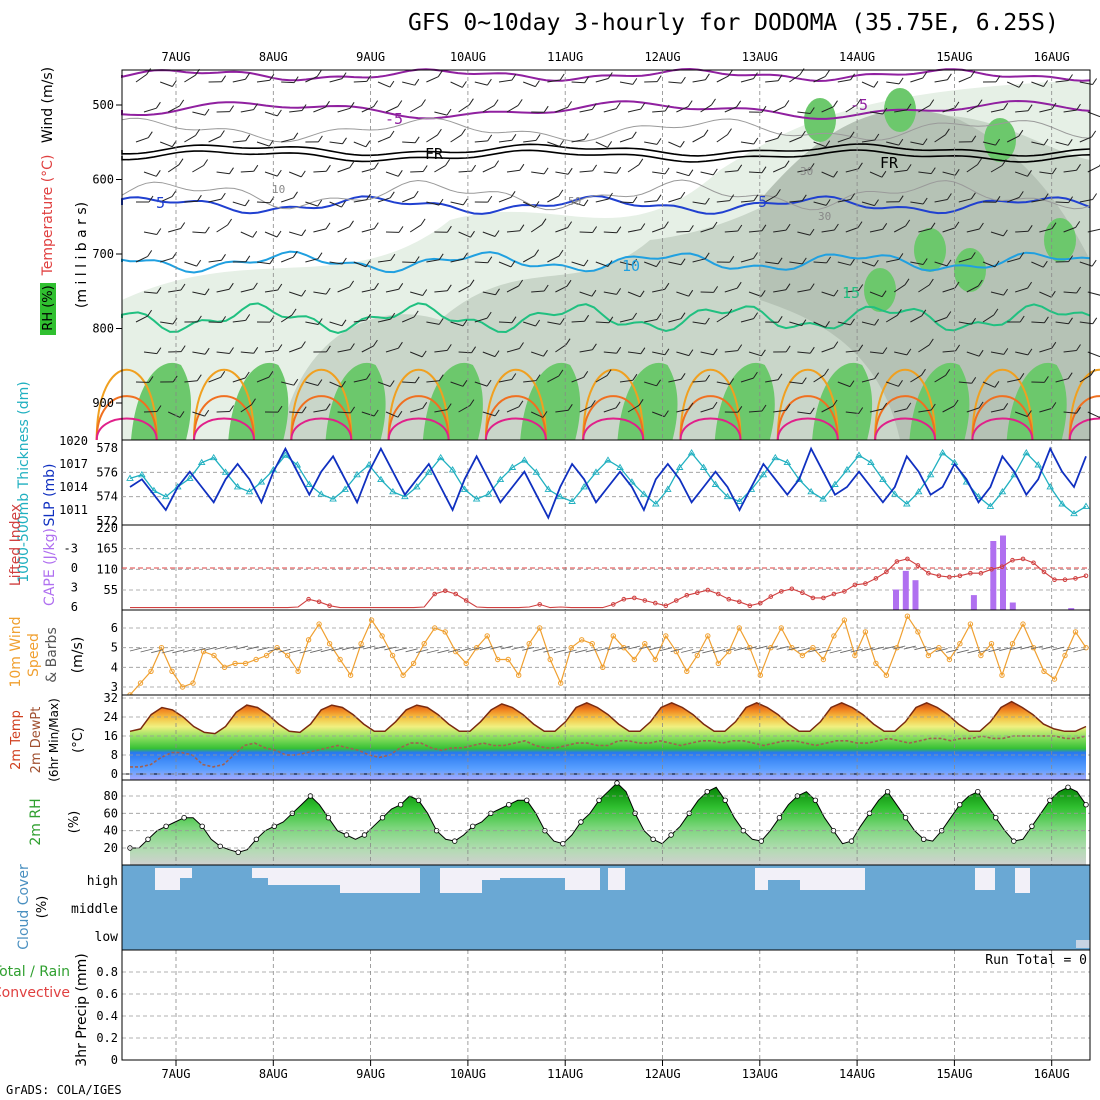  What do you see at coordinates (418, 800) in the screenshot?
I see `rh-point` at bounding box center [418, 800].